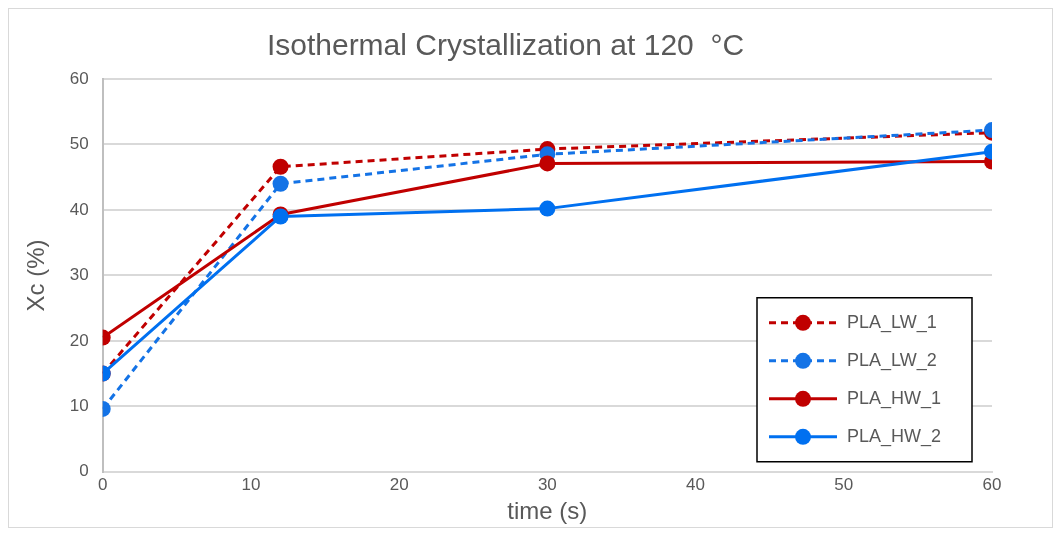  What do you see at coordinates (79, 78) in the screenshot?
I see `y-tick-label: 60` at bounding box center [79, 78].